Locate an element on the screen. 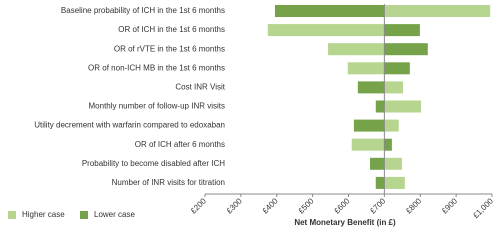  x-tick-label: £600 is located at coordinates (341, 205).